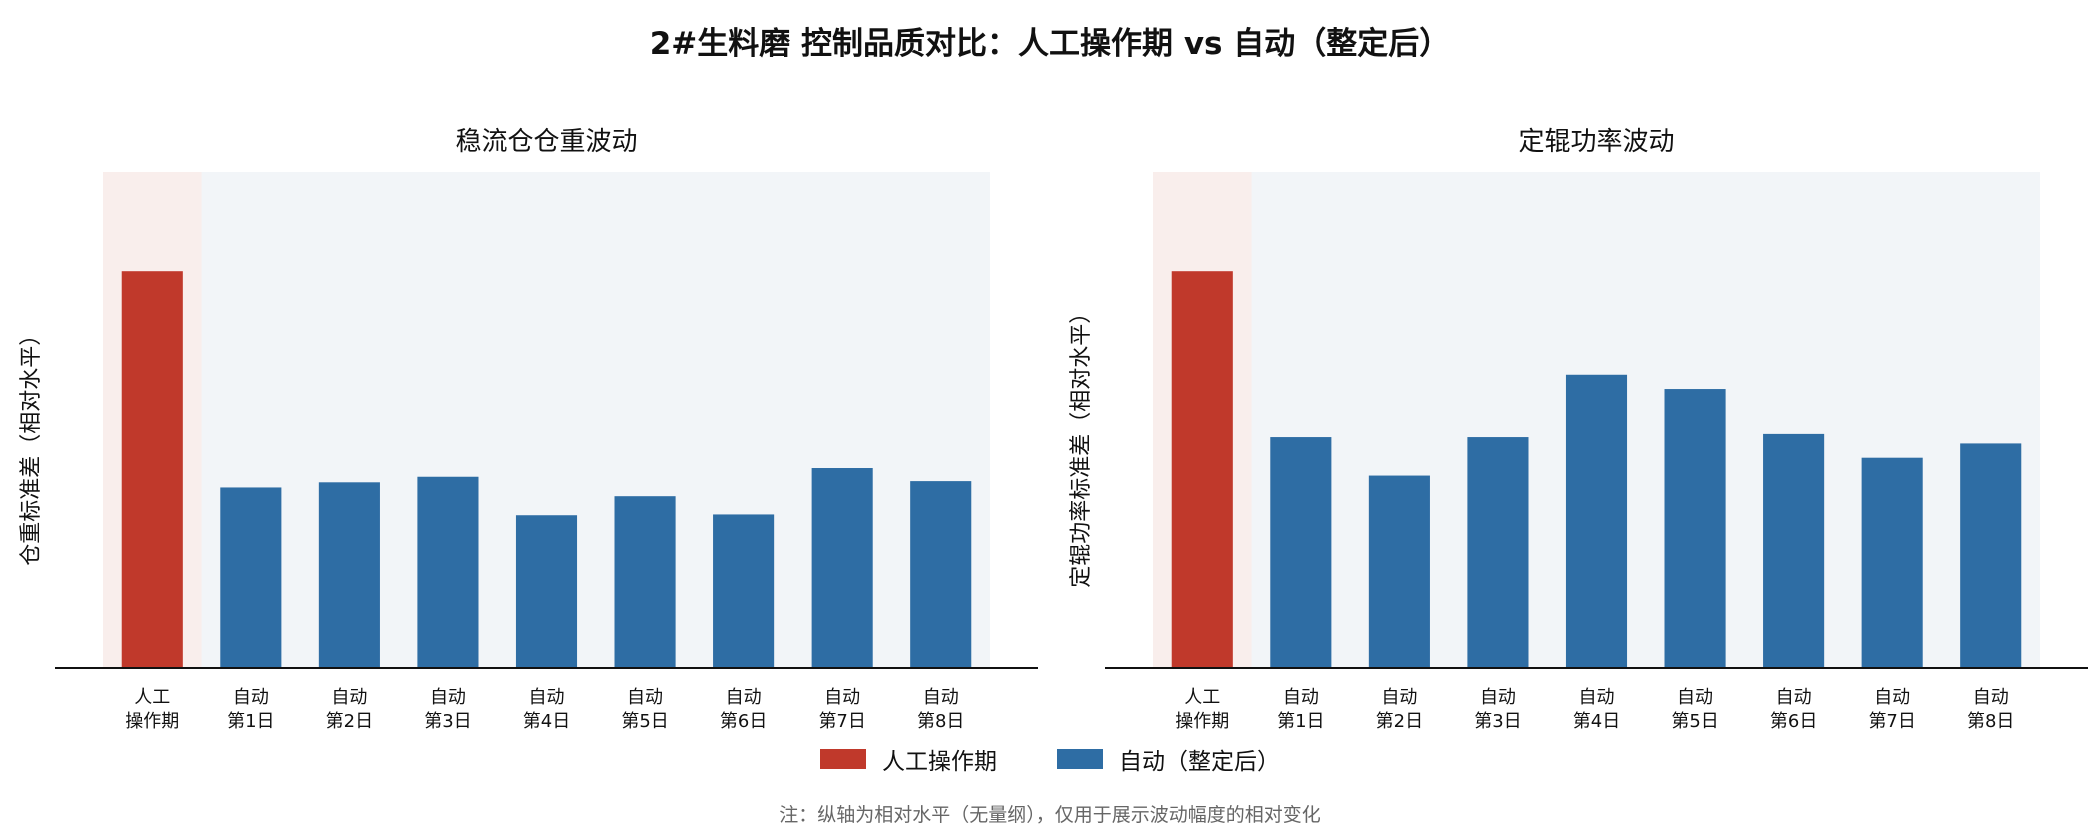 Image resolution: width=2100 pixels, height=840 pixels. Describe the element at coordinates (1081, 445) in the screenshot. I see `y-axis-label: 定辊功率标准差（相对水平）` at that location.